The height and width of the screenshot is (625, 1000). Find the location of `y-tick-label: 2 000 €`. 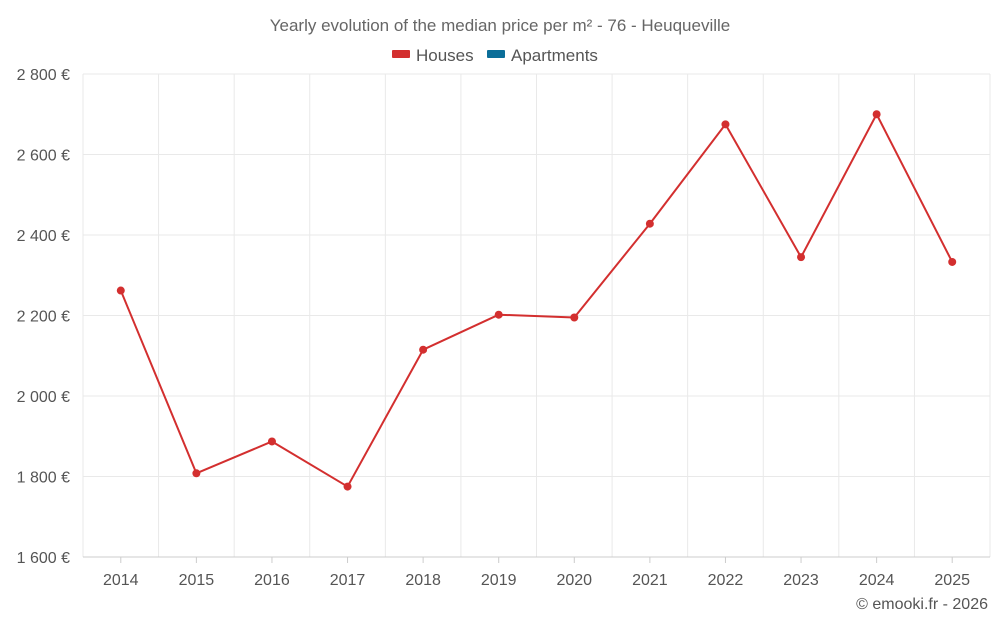

y-tick-label: 2 000 € is located at coordinates (43, 397).